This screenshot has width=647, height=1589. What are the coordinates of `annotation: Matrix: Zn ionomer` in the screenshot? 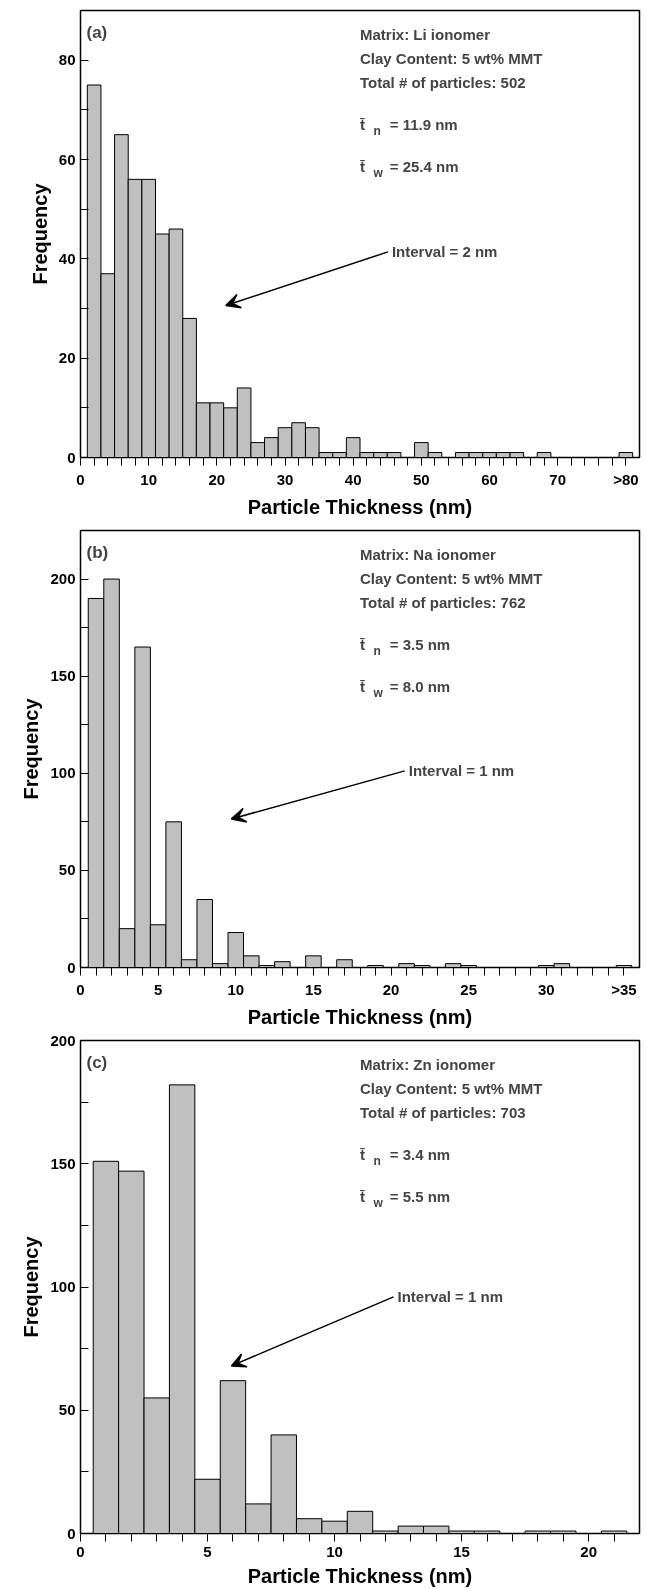 It's located at (428, 1064).